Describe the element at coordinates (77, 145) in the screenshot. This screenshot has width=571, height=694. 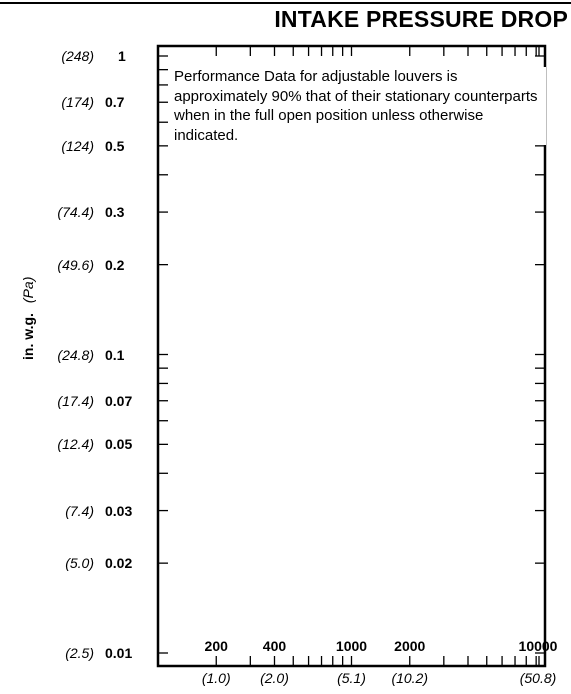
I see `y-tick-label-pa: (124)` at that location.